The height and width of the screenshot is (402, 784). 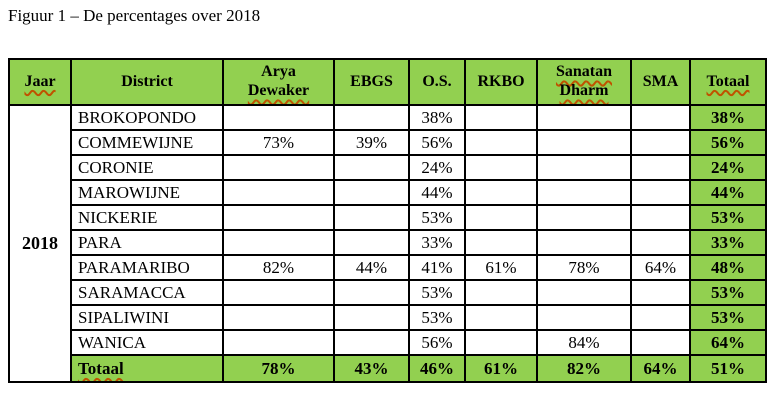 What do you see at coordinates (437, 368) in the screenshot?
I see `total-value-cell: 46%` at bounding box center [437, 368].